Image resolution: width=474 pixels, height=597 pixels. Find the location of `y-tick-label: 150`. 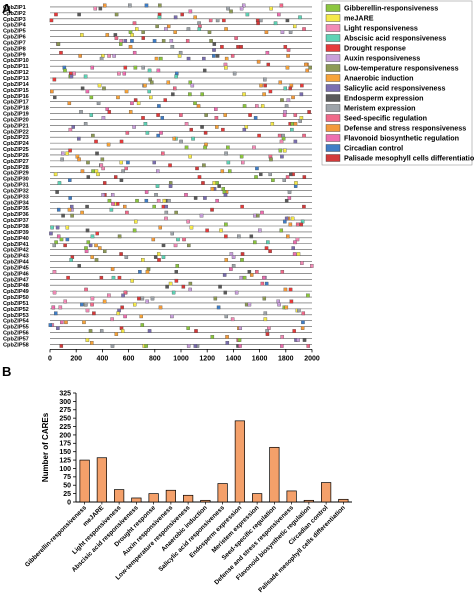

y-tick-label: 150 is located at coordinates (65, 452).